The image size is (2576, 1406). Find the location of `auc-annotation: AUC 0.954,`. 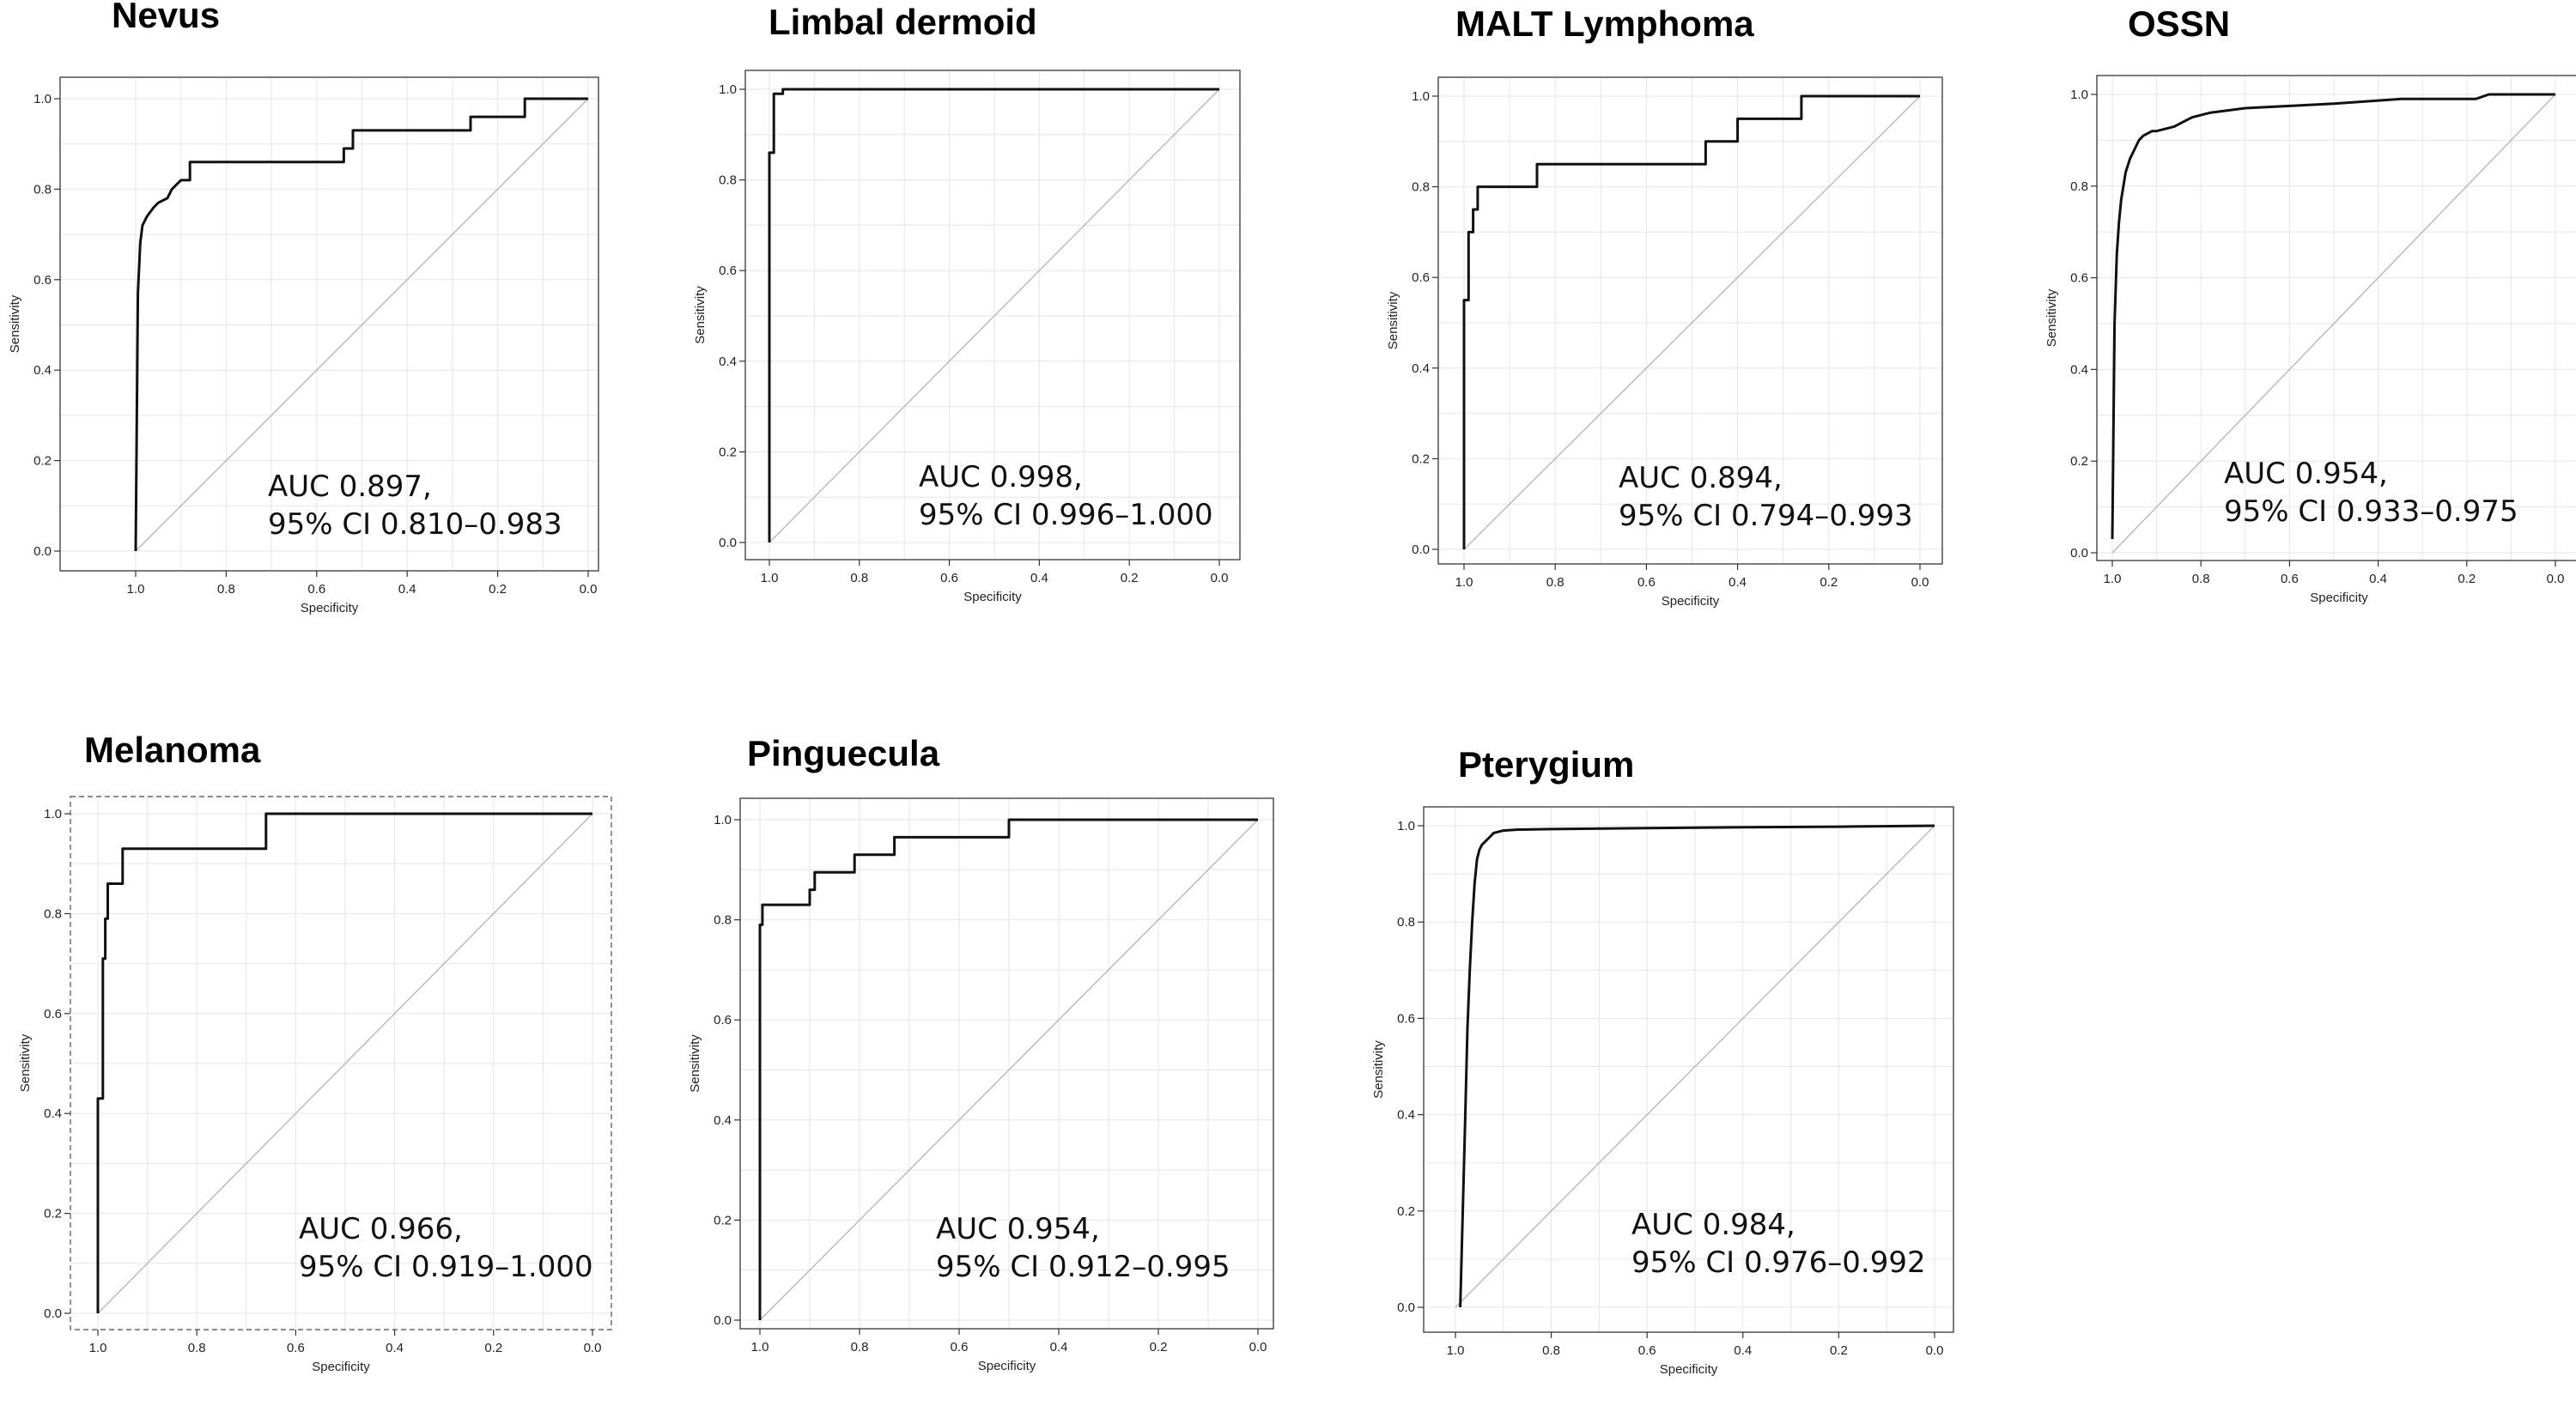

auc-annotation: AUC 0.954, is located at coordinates (2306, 474).